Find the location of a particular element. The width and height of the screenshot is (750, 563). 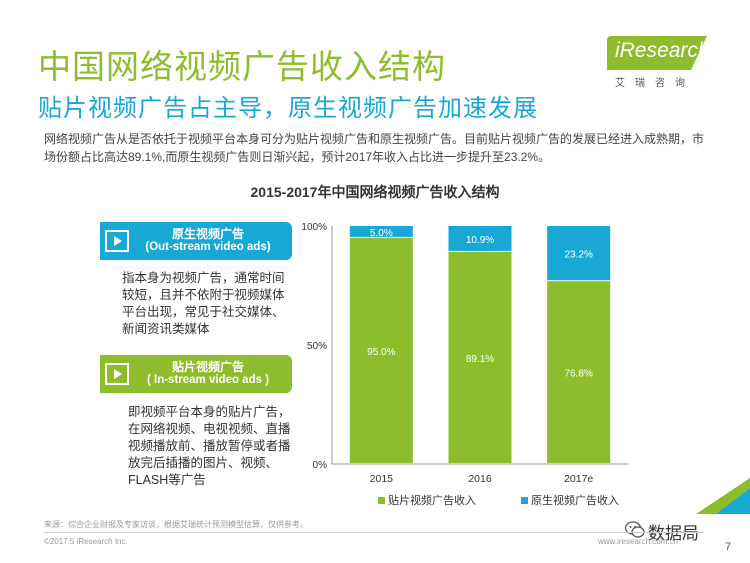

page-subtitle: 贴片视频广告占主导，原生视频广告加速发展 is located at coordinates (288, 108).